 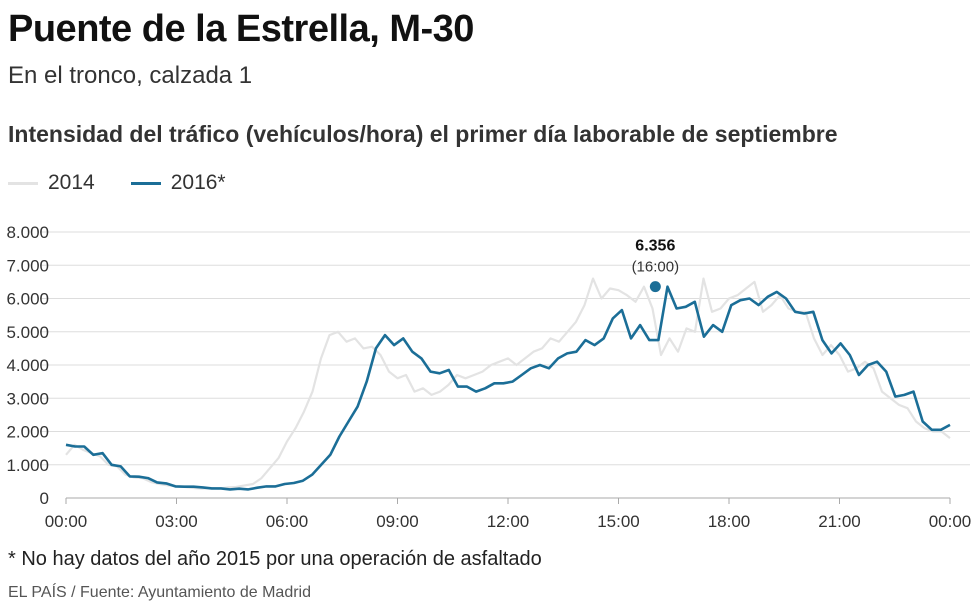 I want to click on x-tick-label: 21:00, so click(x=839, y=521).